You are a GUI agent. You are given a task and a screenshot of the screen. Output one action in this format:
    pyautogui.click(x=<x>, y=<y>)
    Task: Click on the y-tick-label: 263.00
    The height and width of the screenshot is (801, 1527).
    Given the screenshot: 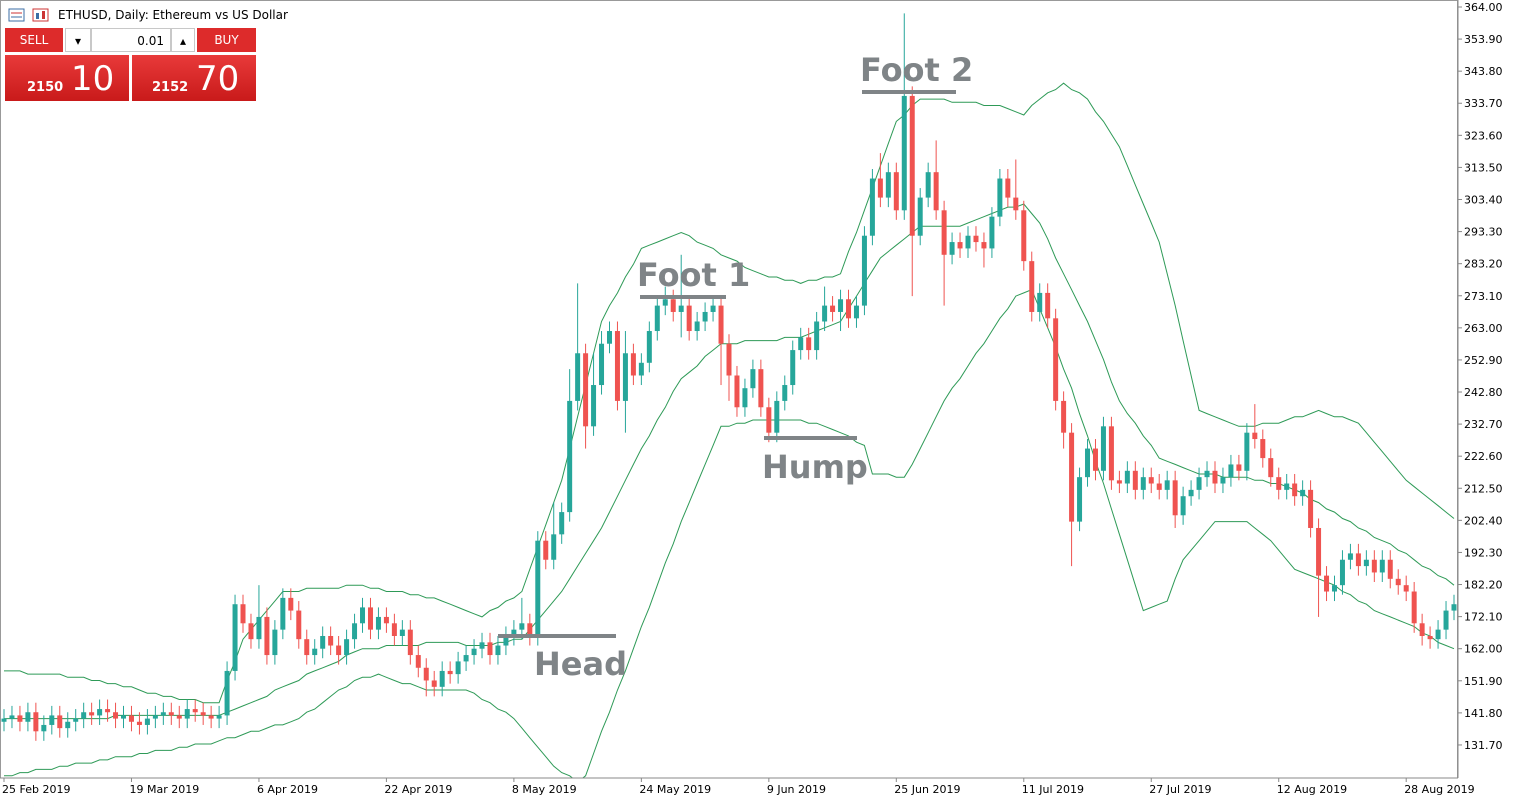 What is the action you would take?
    pyautogui.click(x=1483, y=328)
    